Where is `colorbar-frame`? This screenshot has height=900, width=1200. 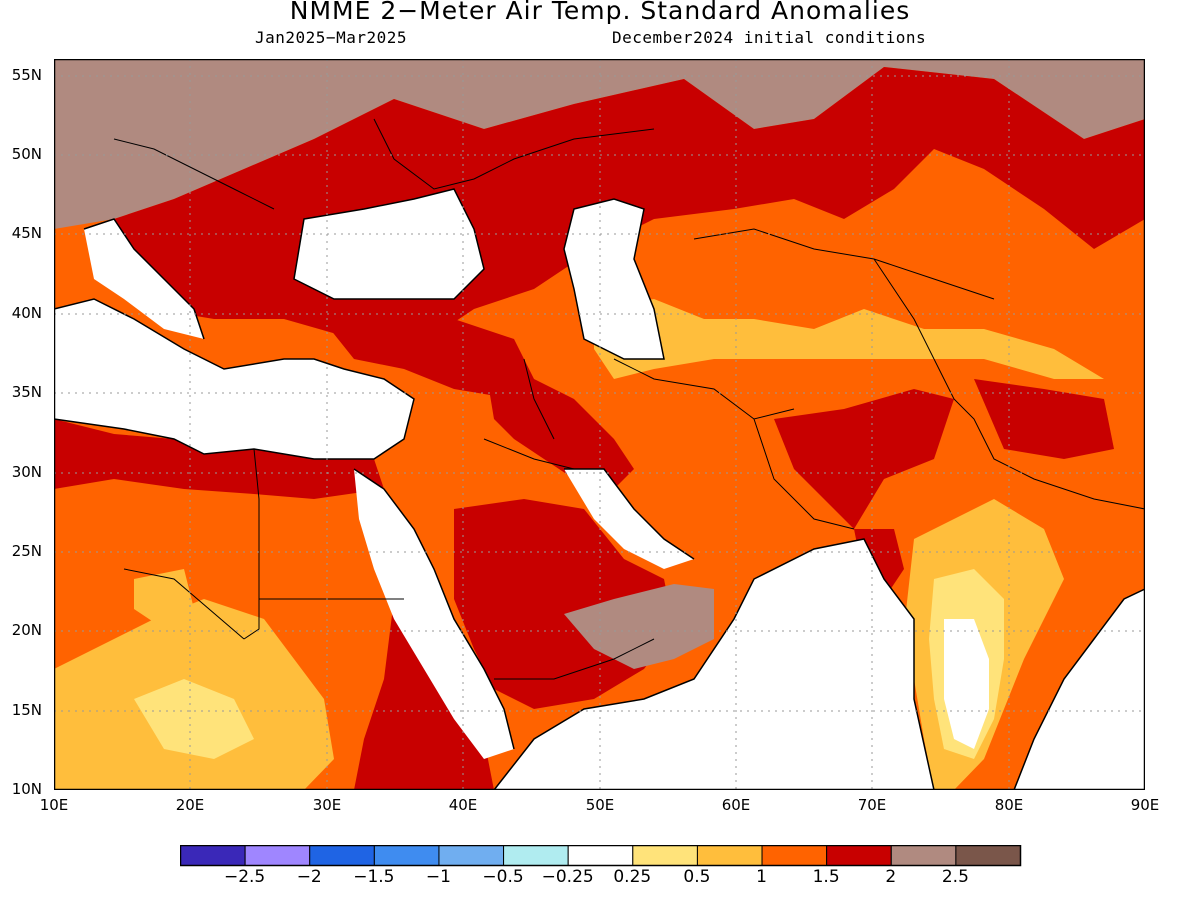
colorbar-frame is located at coordinates (601, 856).